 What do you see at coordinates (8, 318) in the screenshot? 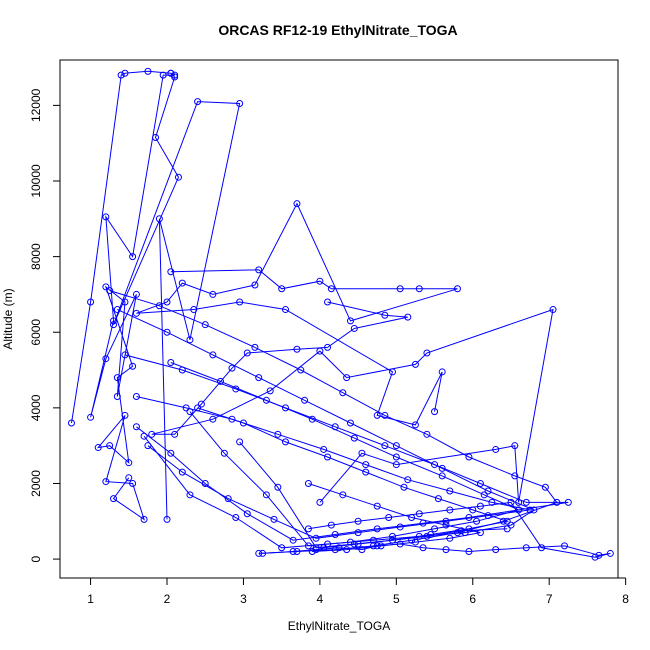
I see `y-axis-label: Altitude (m)` at bounding box center [8, 318].